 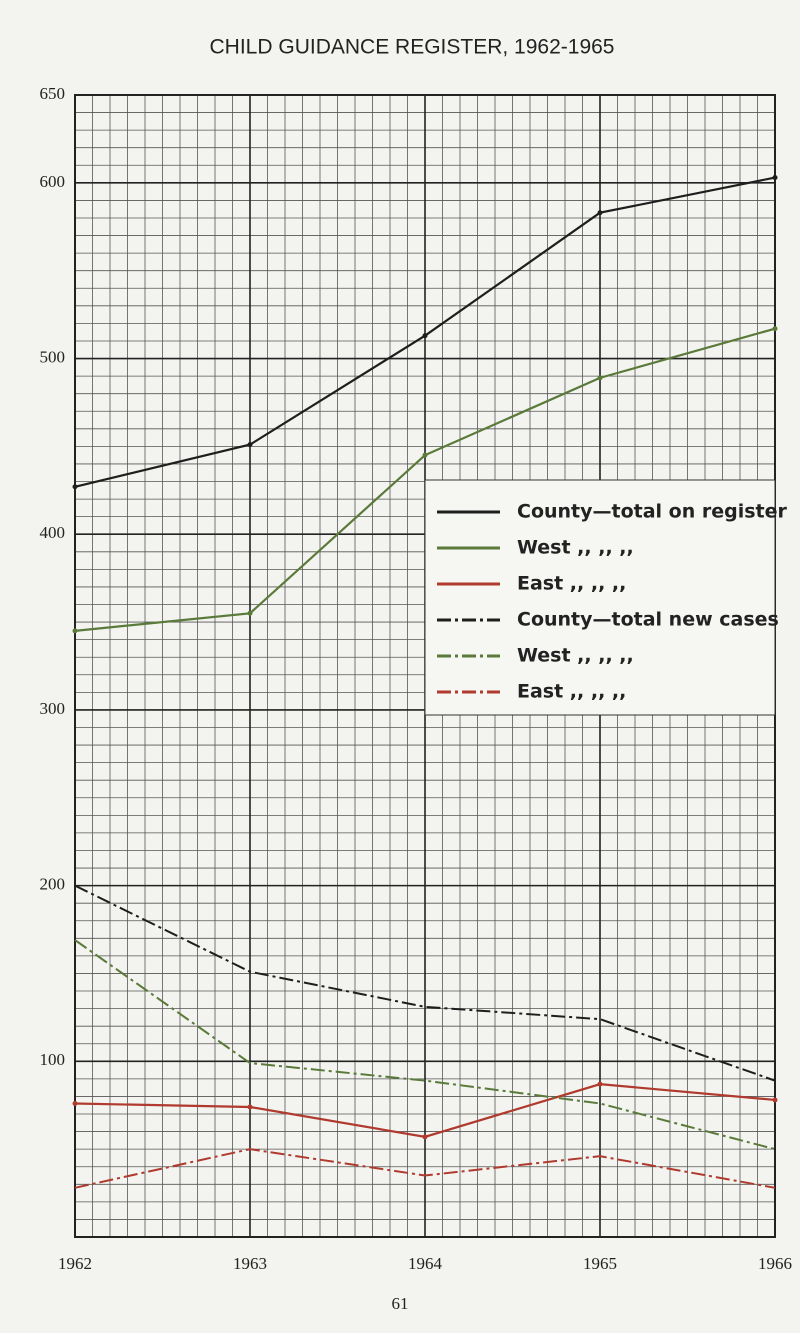 What do you see at coordinates (53, 93) in the screenshot?
I see `y-tick-label: 650` at bounding box center [53, 93].